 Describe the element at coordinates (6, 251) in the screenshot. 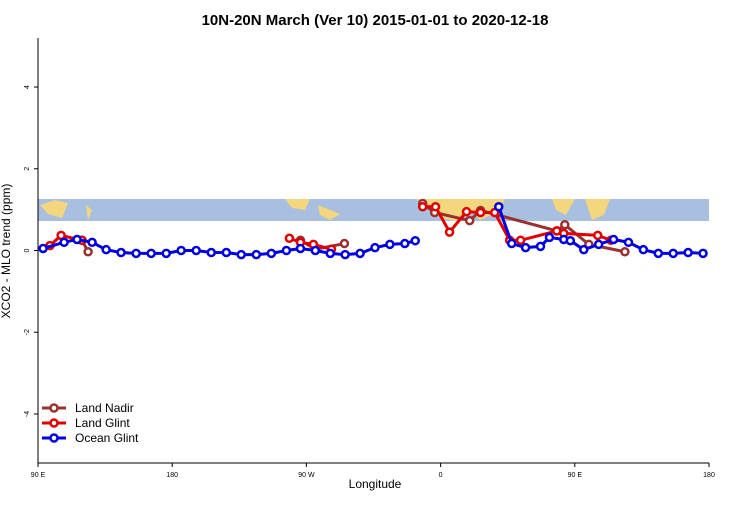

I see `y-axis-label: XCO2 - MLO trend (ppm)` at that location.